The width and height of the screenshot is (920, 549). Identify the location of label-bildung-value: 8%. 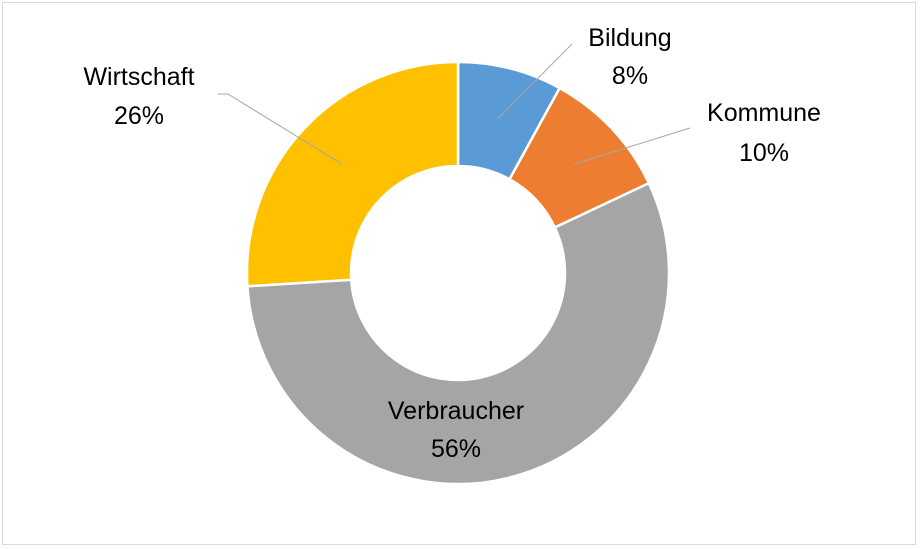
(630, 76).